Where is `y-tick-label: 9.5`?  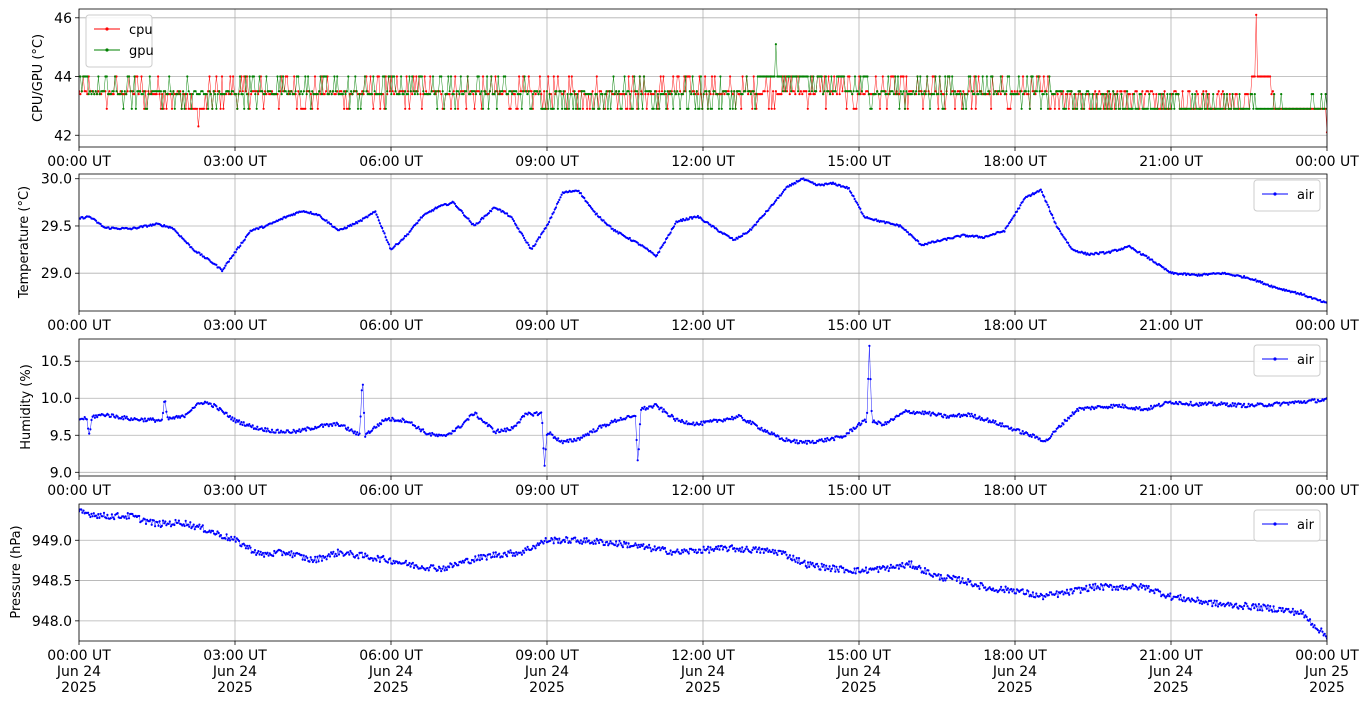 y-tick-label: 9.5 is located at coordinates (61, 436).